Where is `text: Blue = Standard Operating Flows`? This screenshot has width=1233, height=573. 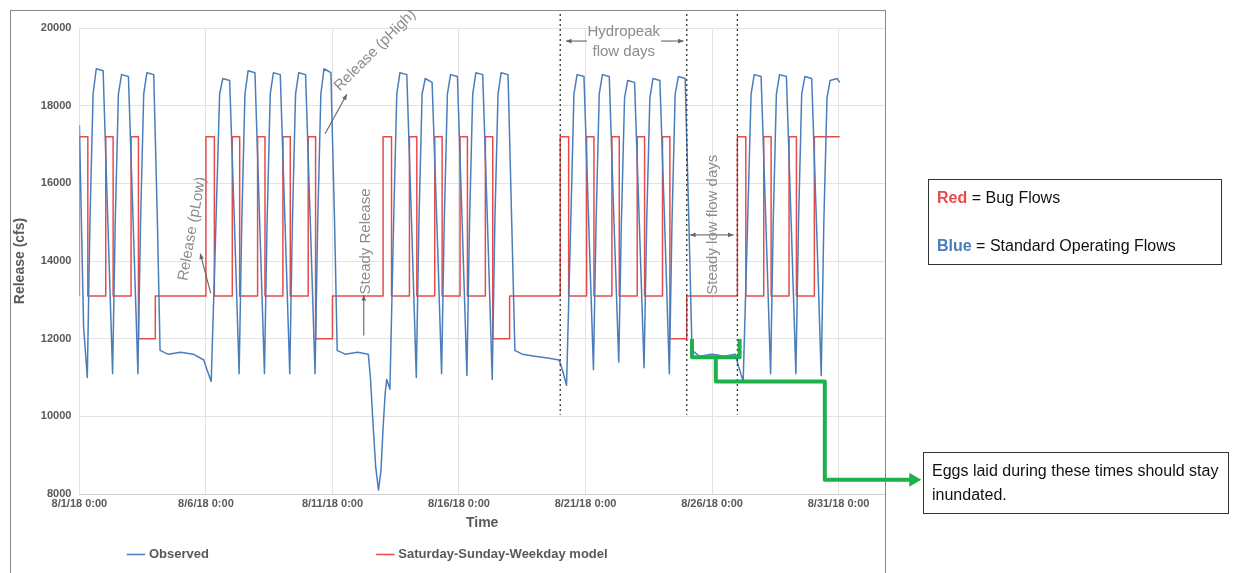 text: Blue = Standard Operating Flows is located at coordinates (1057, 246).